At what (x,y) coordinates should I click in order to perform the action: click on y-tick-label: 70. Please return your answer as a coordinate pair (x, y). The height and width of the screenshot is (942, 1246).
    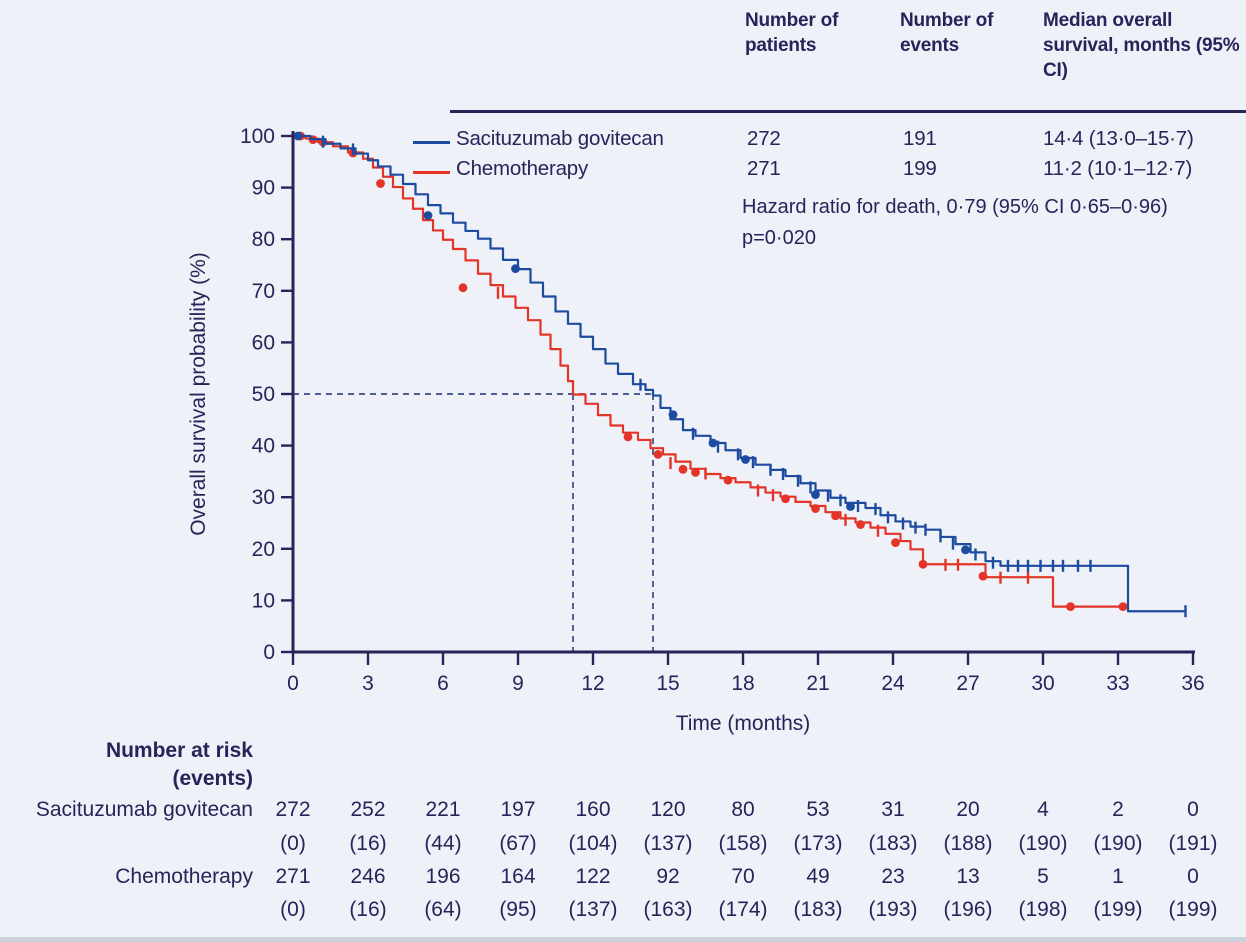
    Looking at the image, I should click on (263, 291).